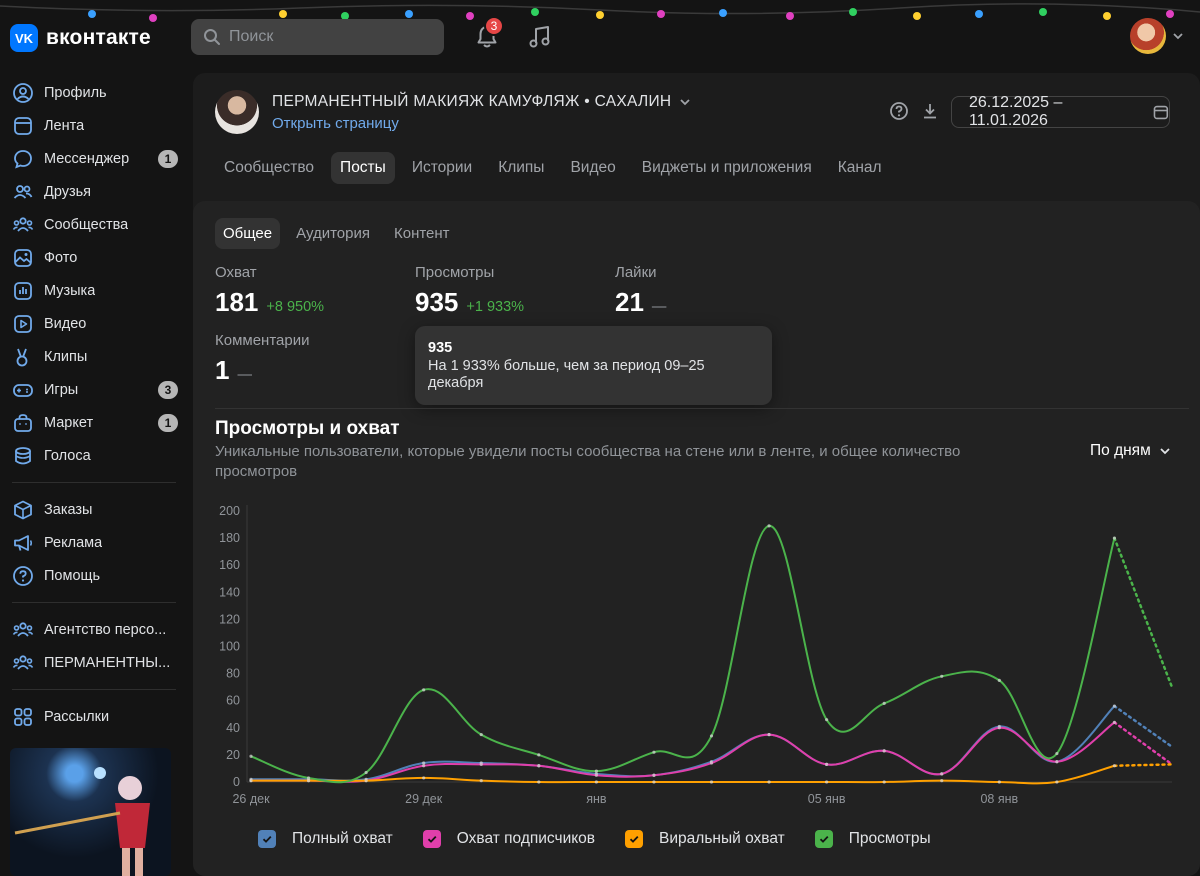 The height and width of the screenshot is (876, 1200). What do you see at coordinates (335, 123) in the screenshot?
I see `open-page-link: Открыть страницу` at bounding box center [335, 123].